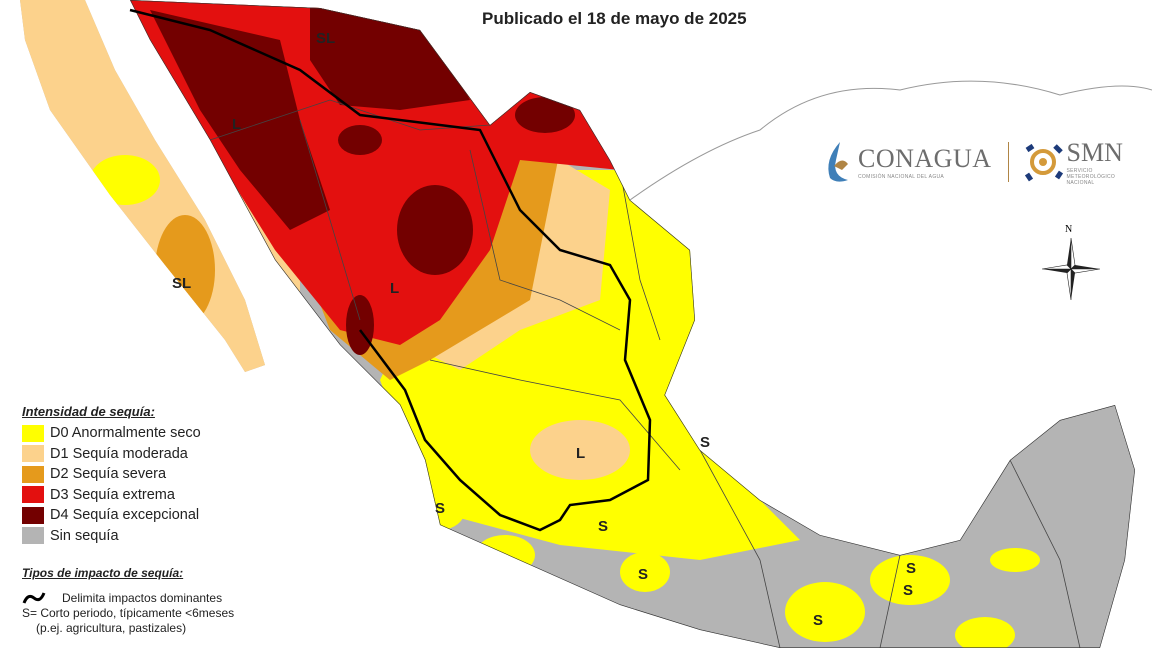  I want to click on compass-rose-icon, so click(1071, 269).